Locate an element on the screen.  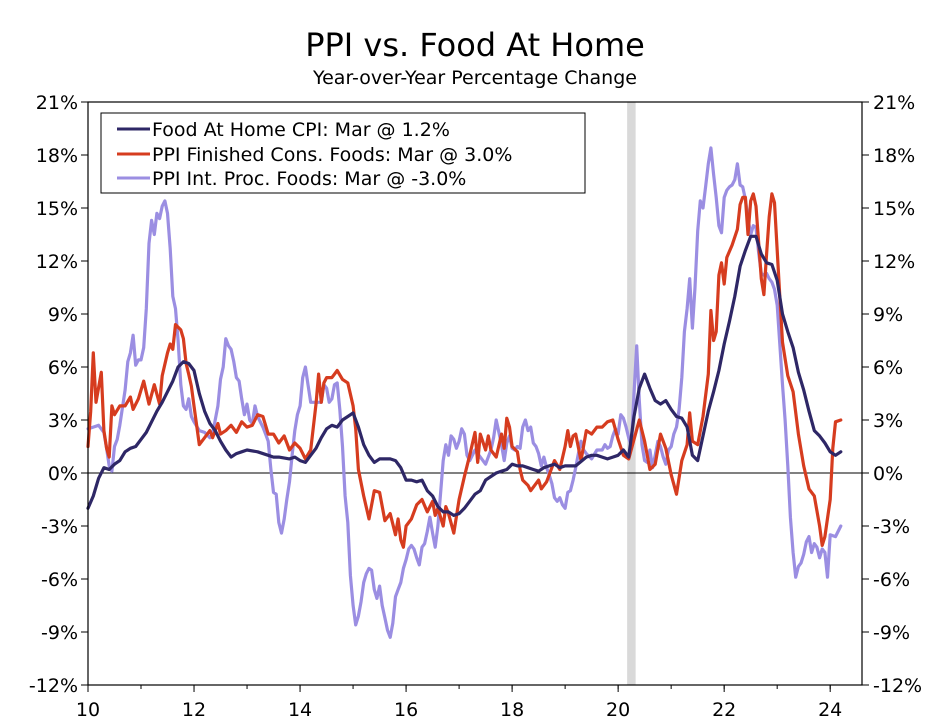
y-tick-label-right: 3% is located at coordinates (888, 421).